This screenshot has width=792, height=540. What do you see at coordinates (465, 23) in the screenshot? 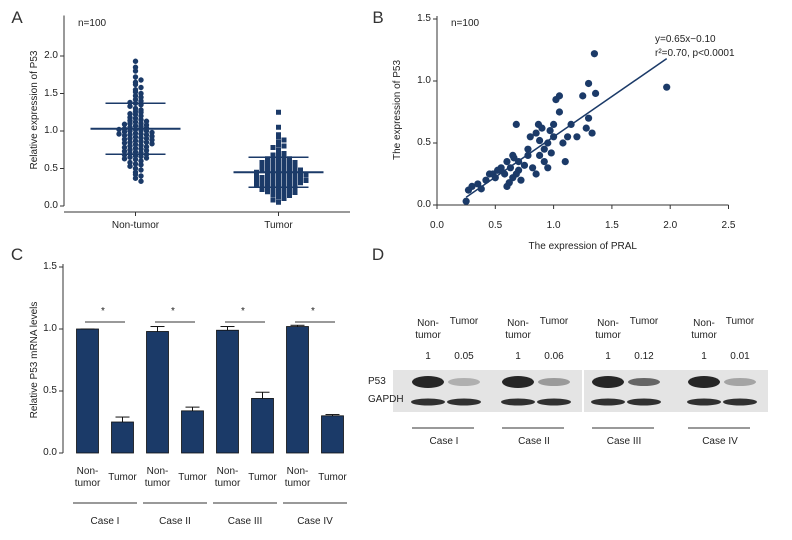
I see `annotation: n=100` at bounding box center [465, 23].